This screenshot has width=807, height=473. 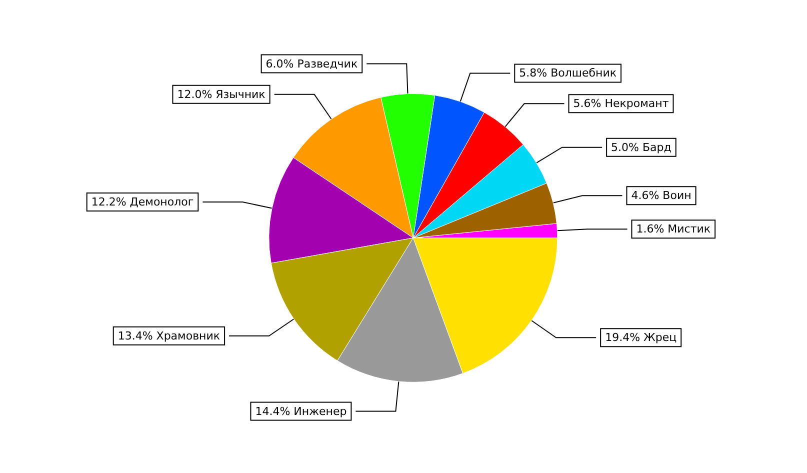 I want to click on slice-label: 13.4% Храмовник, so click(x=169, y=335).